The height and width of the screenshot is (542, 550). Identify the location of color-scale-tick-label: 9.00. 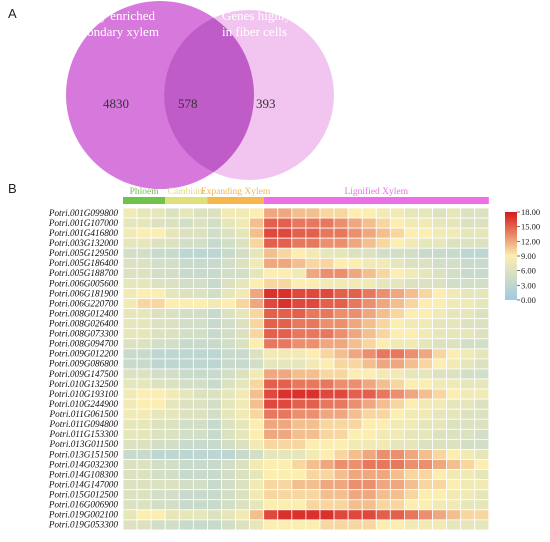
(528, 256).